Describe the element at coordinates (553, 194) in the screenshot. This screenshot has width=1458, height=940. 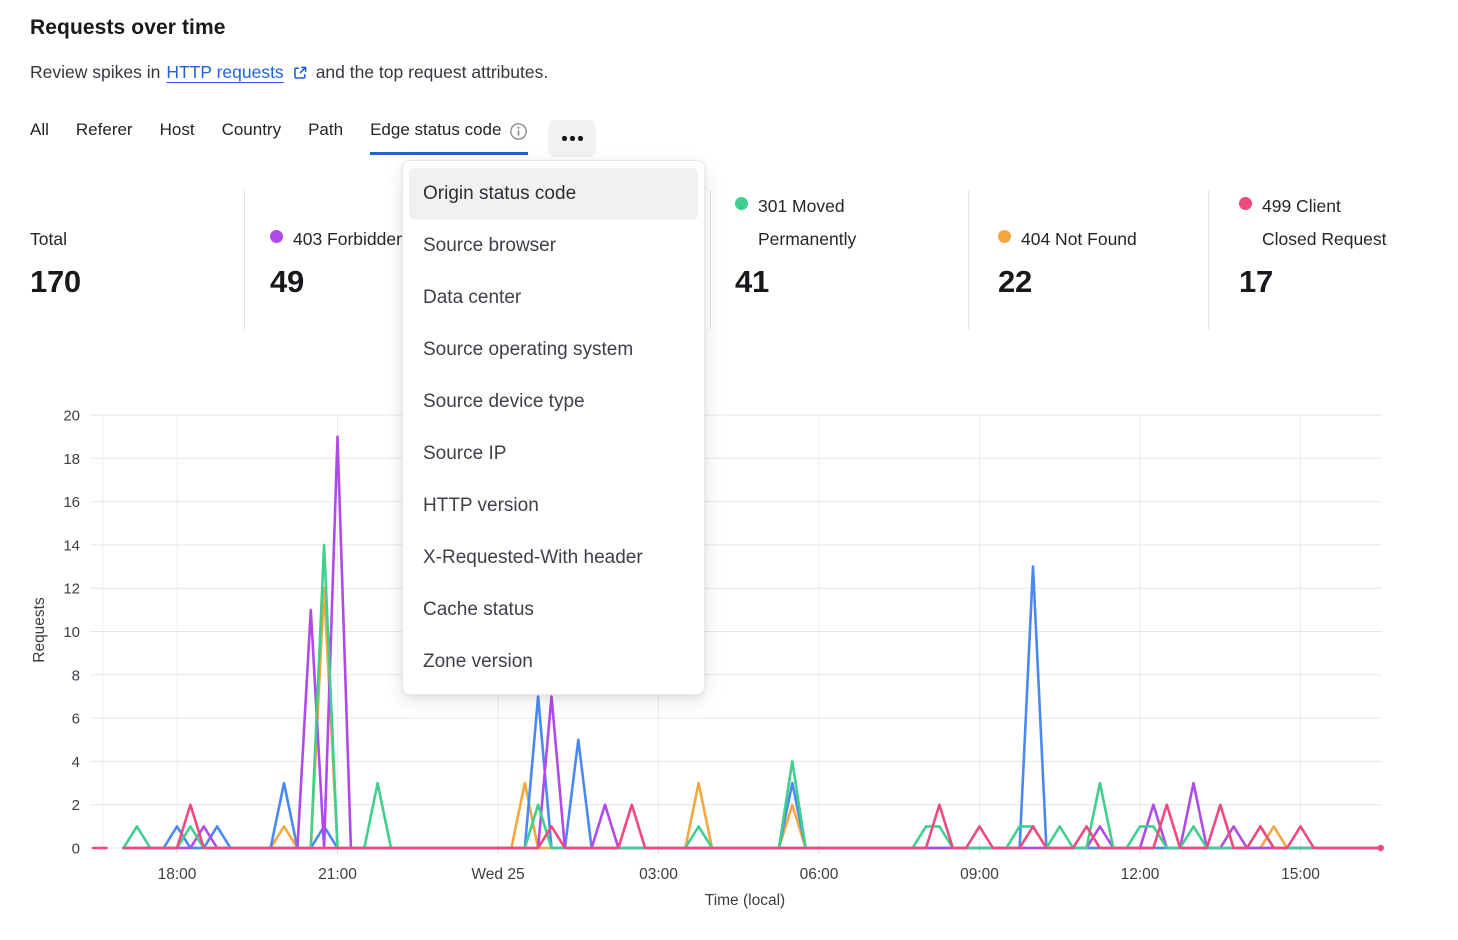
I see `menu-item-origin-status-code: Origin status code` at that location.